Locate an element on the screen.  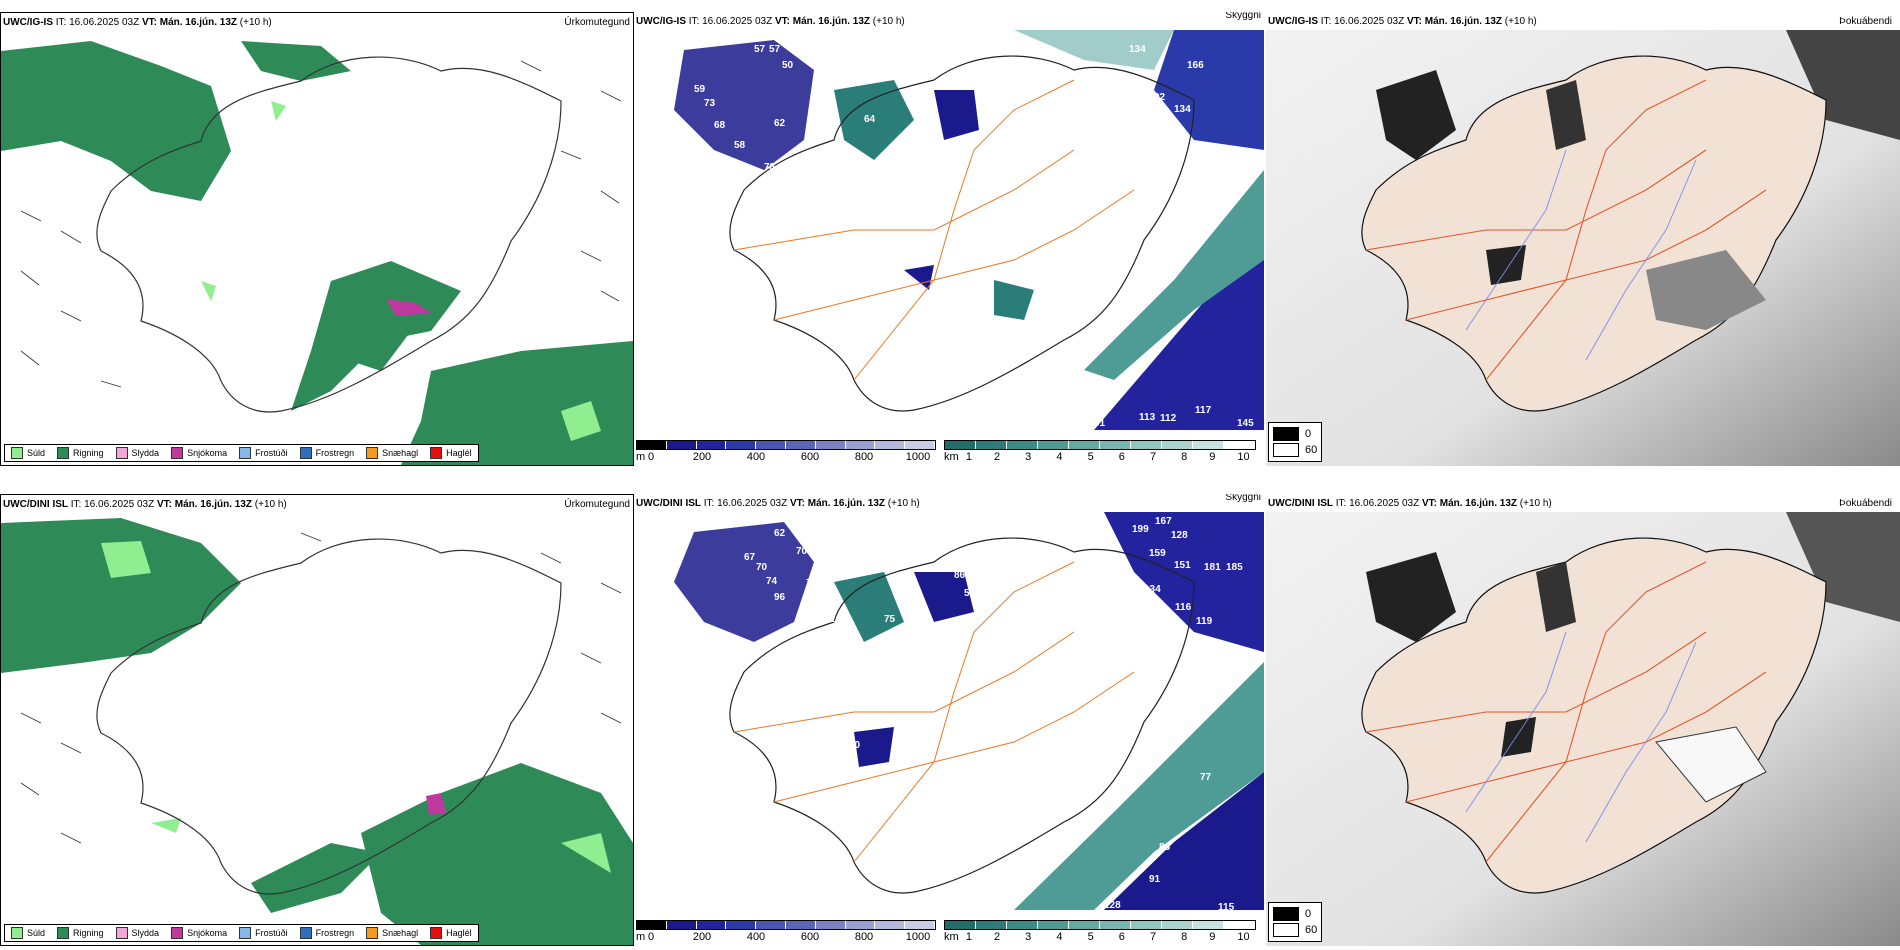
visibility-value: 91 is located at coordinates (1155, 879).